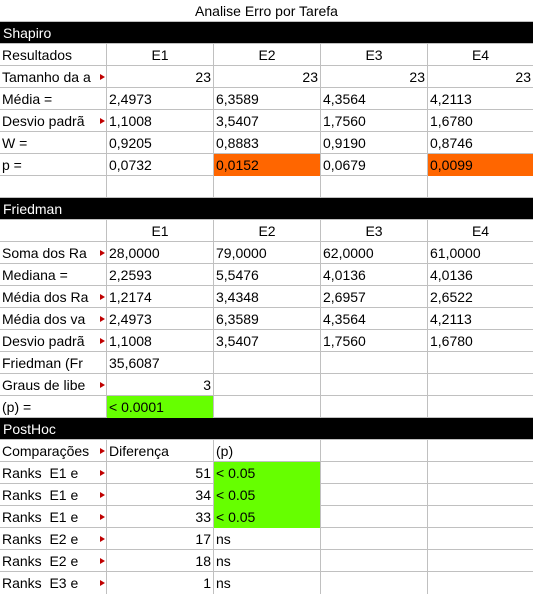  What do you see at coordinates (160, 55) in the screenshot?
I see `shapiro-col-e1: E1` at bounding box center [160, 55].